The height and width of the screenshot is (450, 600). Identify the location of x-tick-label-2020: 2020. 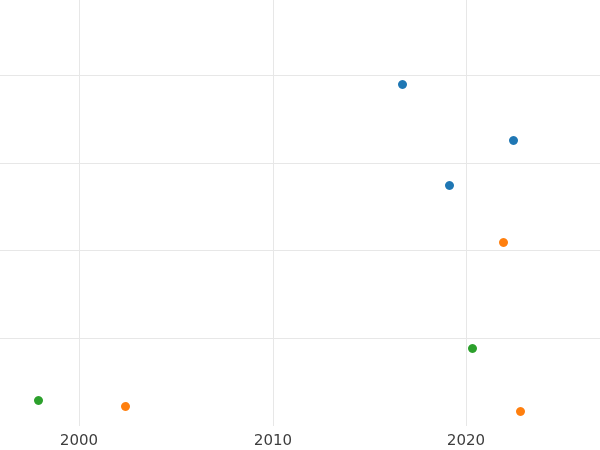
(466, 440).